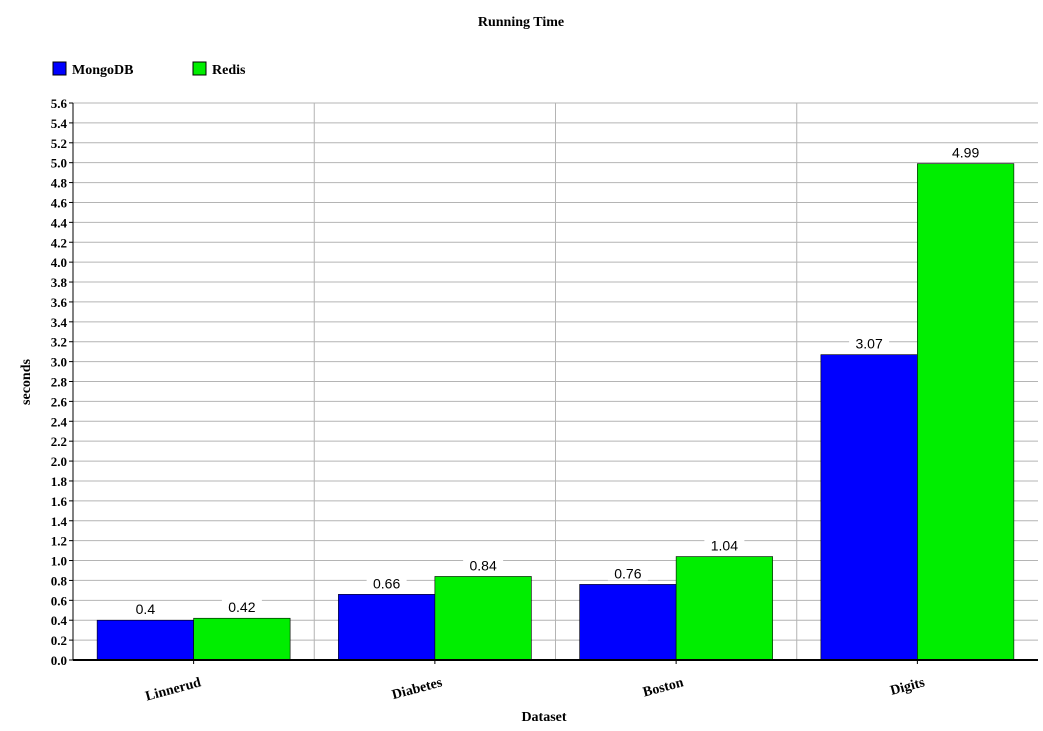  What do you see at coordinates (59, 302) in the screenshot?
I see `y-tick-label: 3.6` at bounding box center [59, 302].